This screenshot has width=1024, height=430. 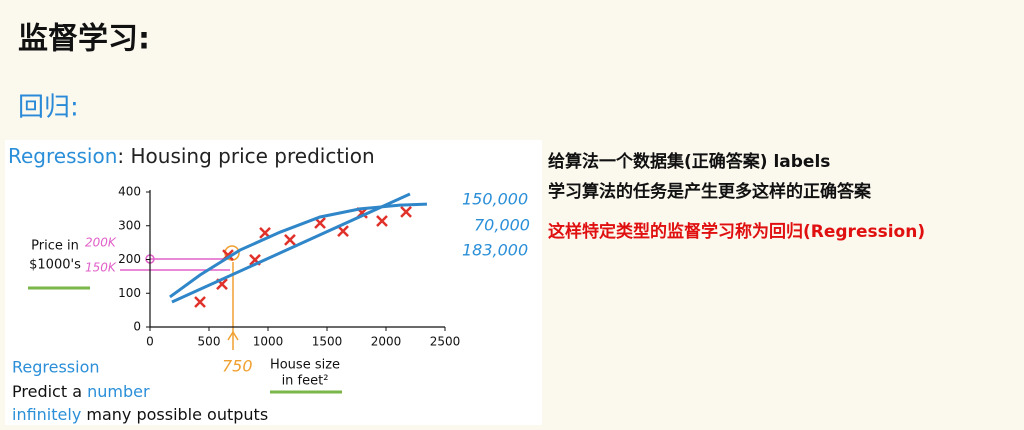 I want to click on footer-highlight: number, so click(x=118, y=391).